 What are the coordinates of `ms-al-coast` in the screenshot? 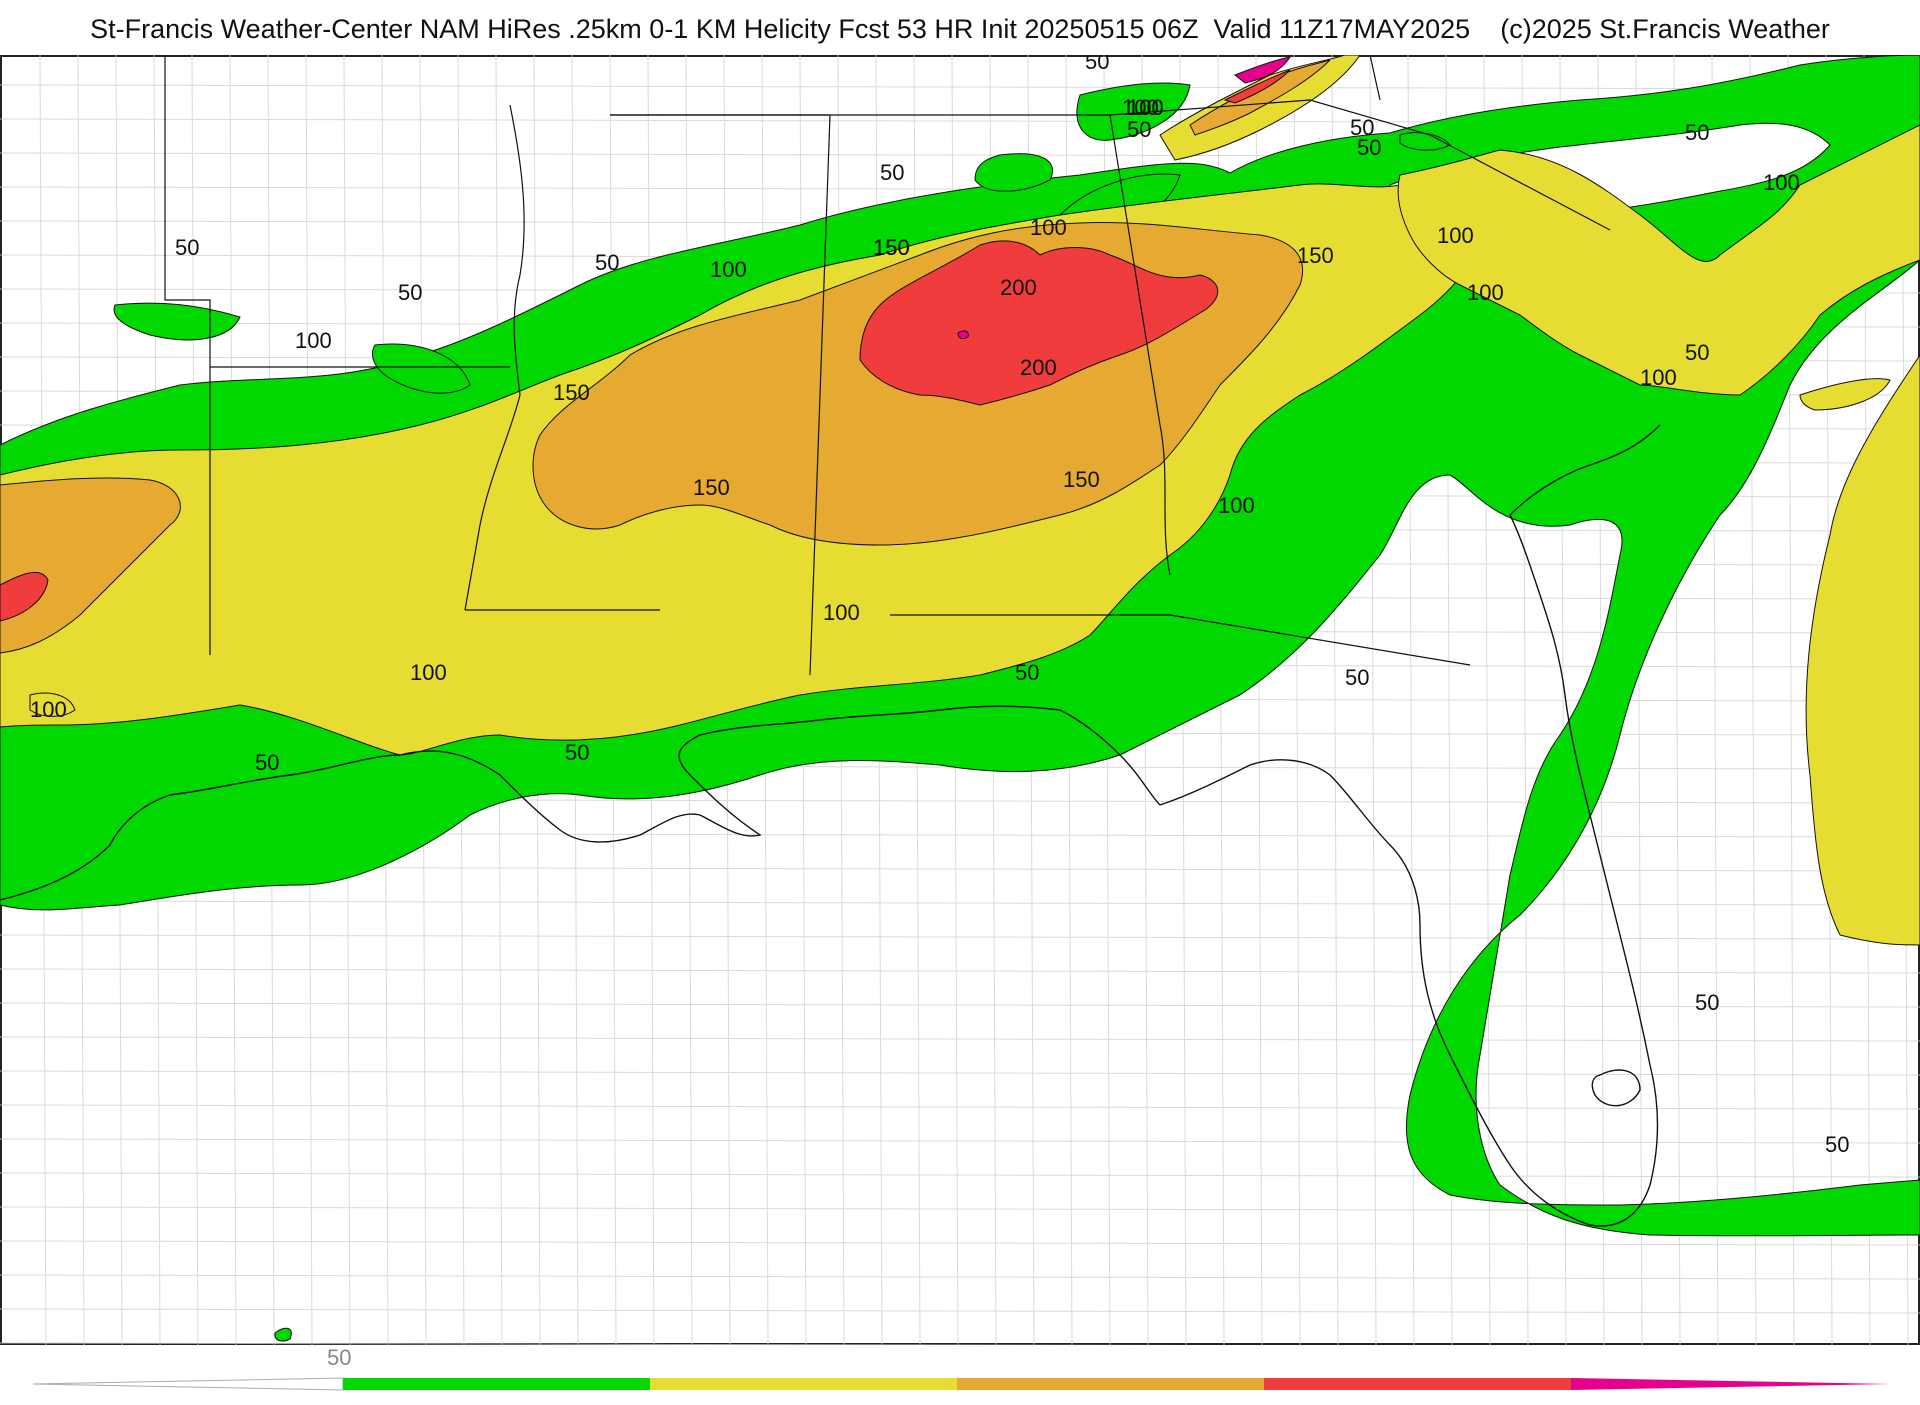 It's located at (930, 755).